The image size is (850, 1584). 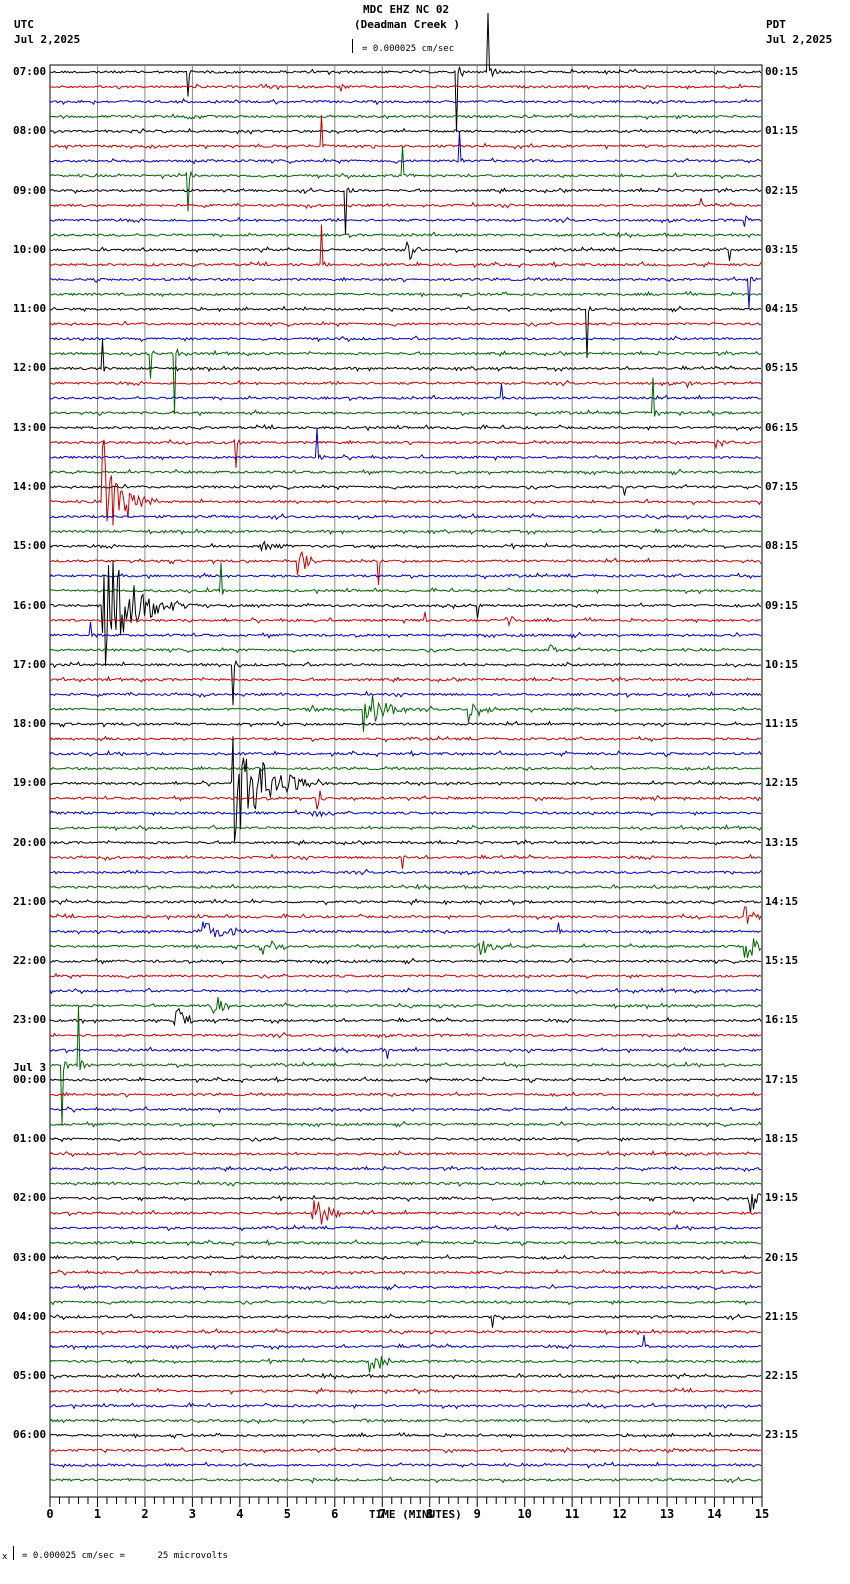 What do you see at coordinates (714, 1514) in the screenshot?
I see `x-tick-label: 14` at bounding box center [714, 1514].